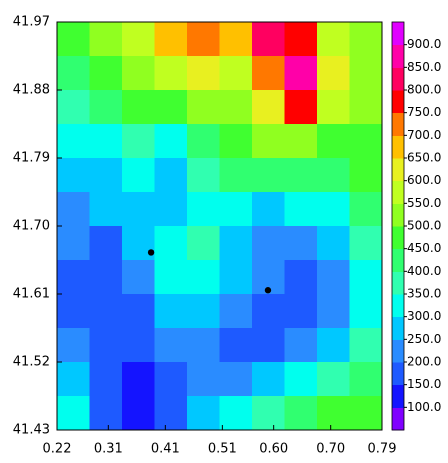  What do you see at coordinates (424, 271) in the screenshot?
I see `colorbar-label: 400.0` at bounding box center [424, 271].